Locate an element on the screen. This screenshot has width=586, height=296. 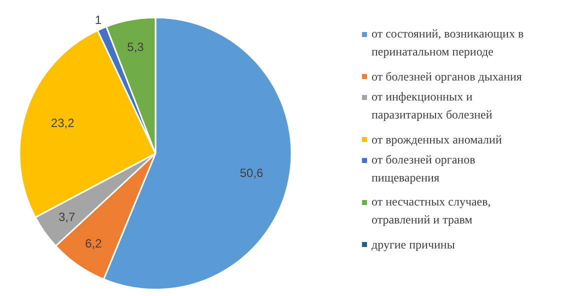
legend-label: от врожденных аномалий is located at coordinates (437, 139).